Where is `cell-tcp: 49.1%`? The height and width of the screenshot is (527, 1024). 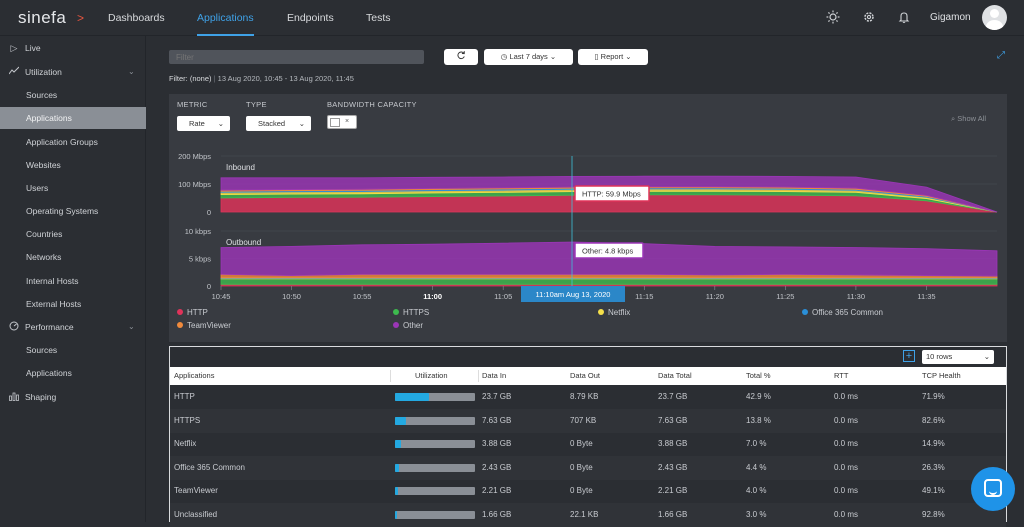
cell-tcp: 49.1% is located at coordinates (933, 491).